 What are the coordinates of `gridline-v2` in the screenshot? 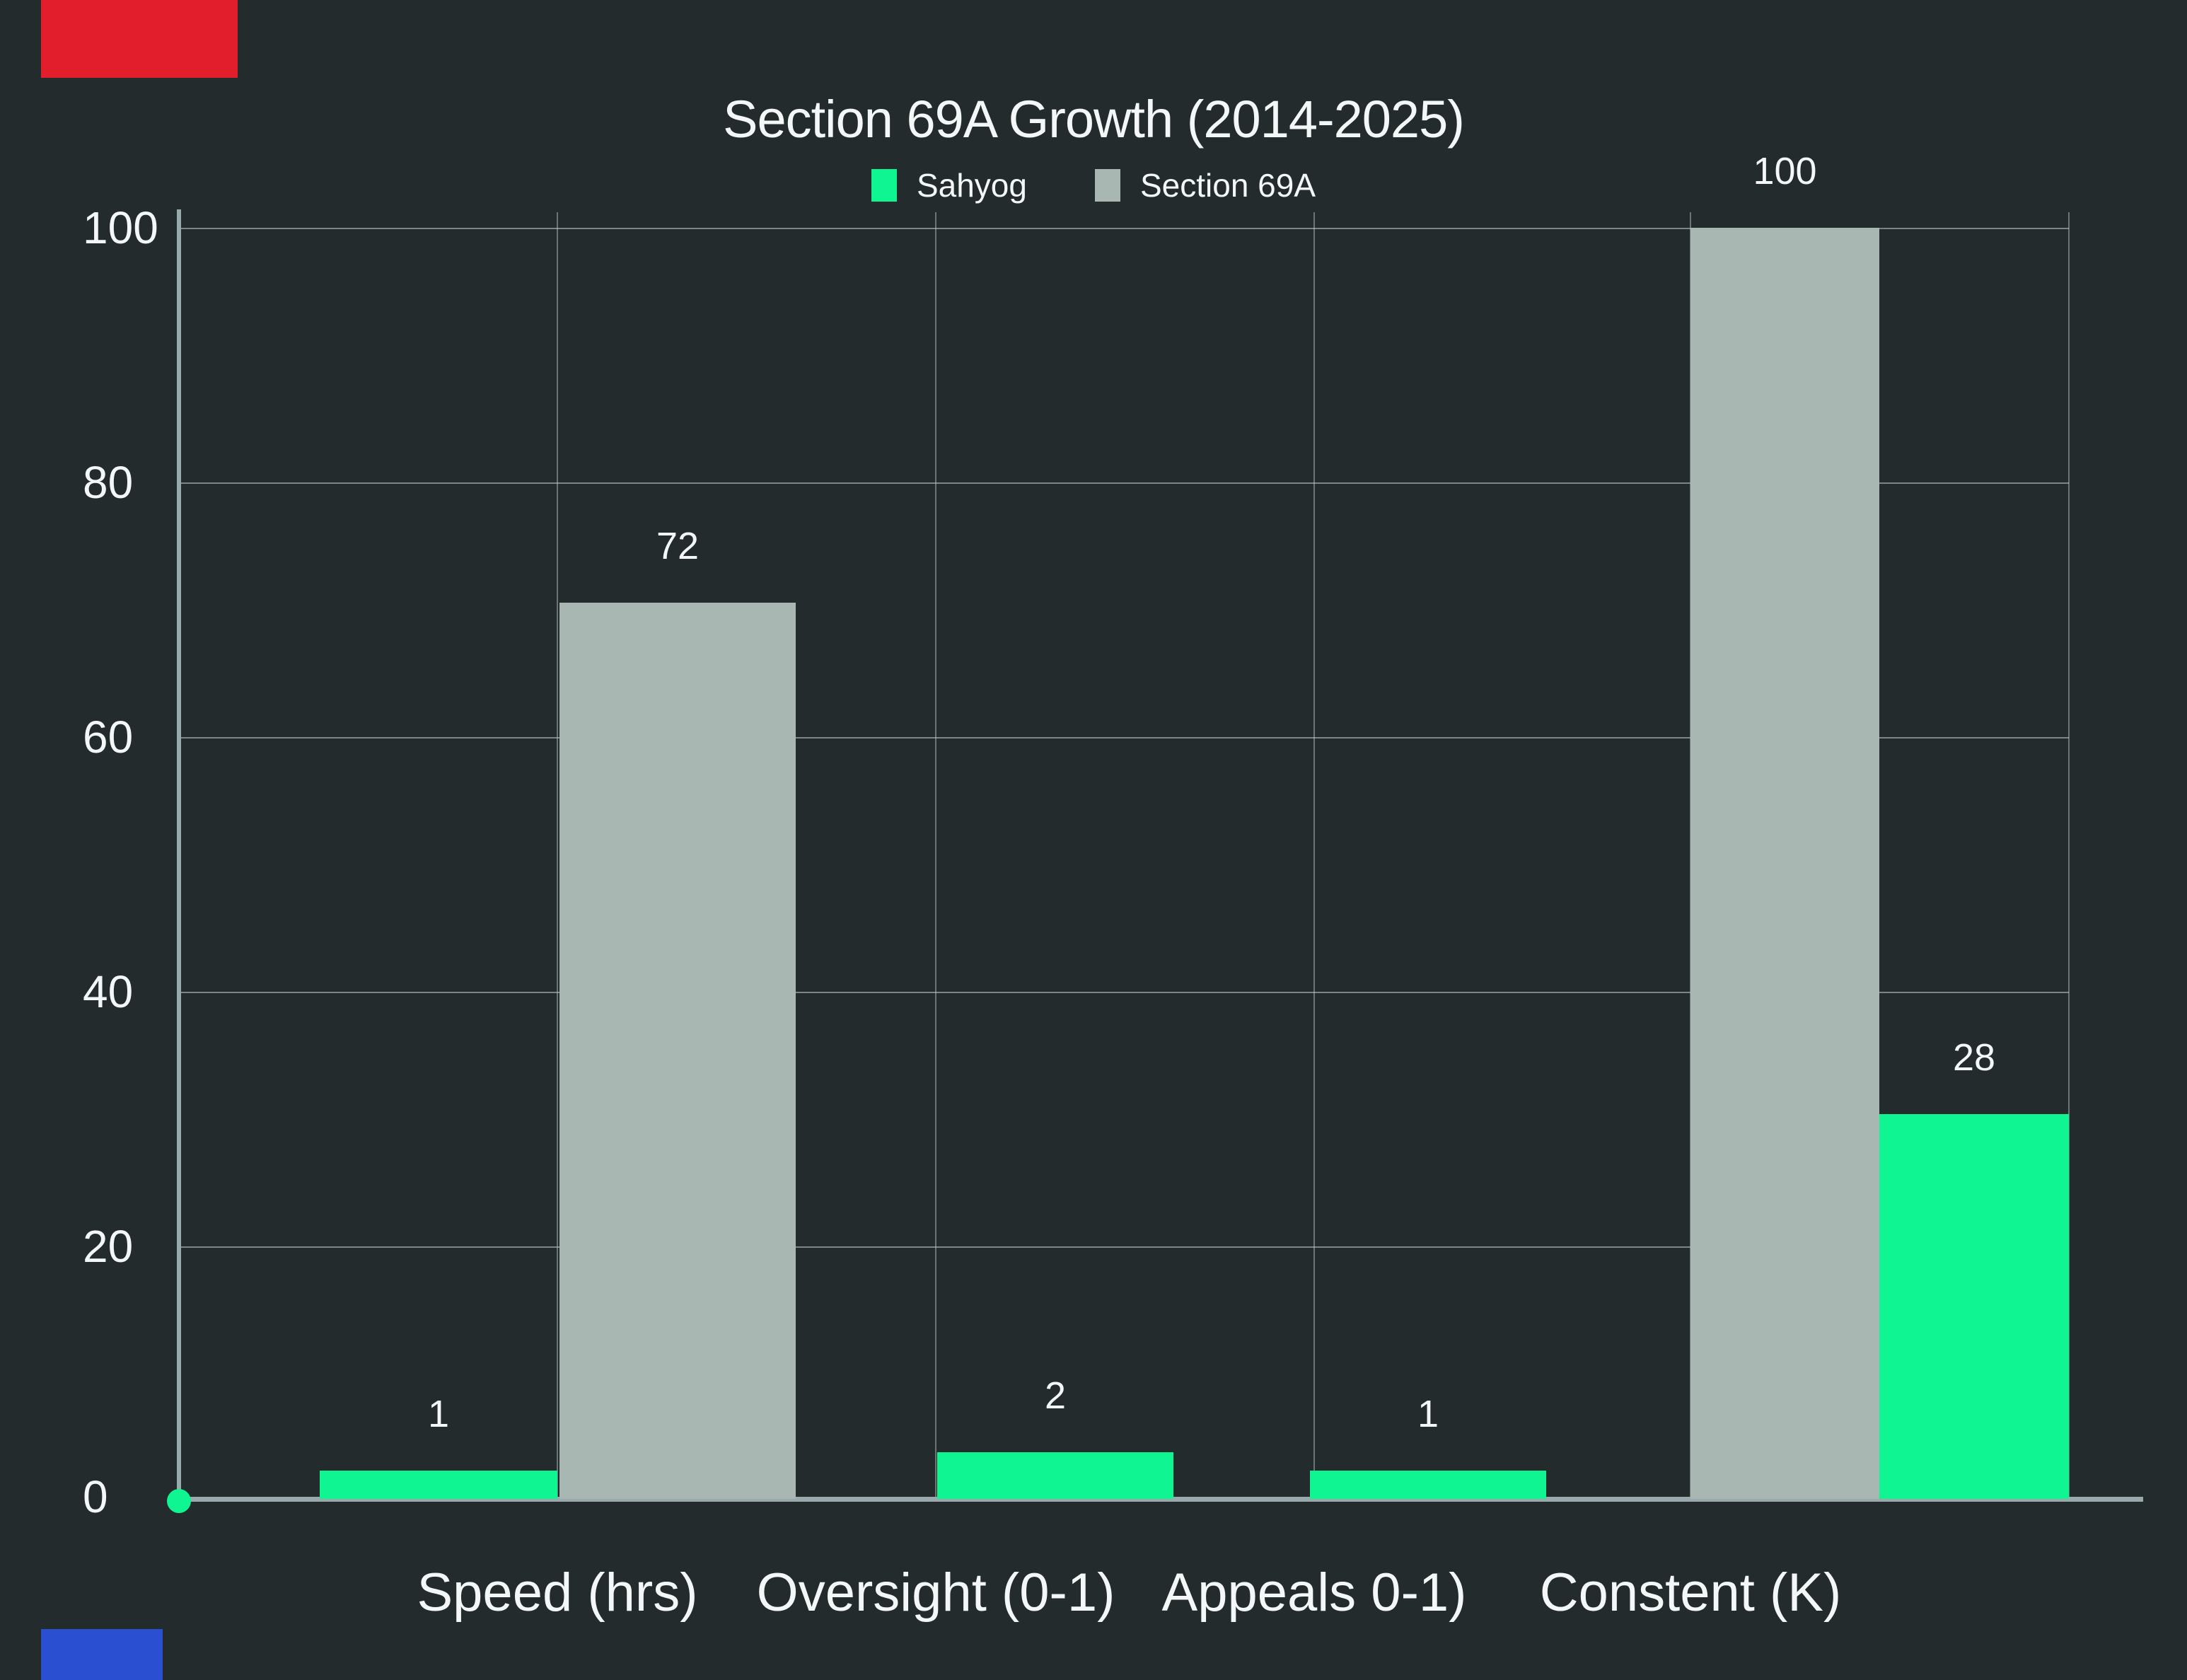 It's located at (935, 854).